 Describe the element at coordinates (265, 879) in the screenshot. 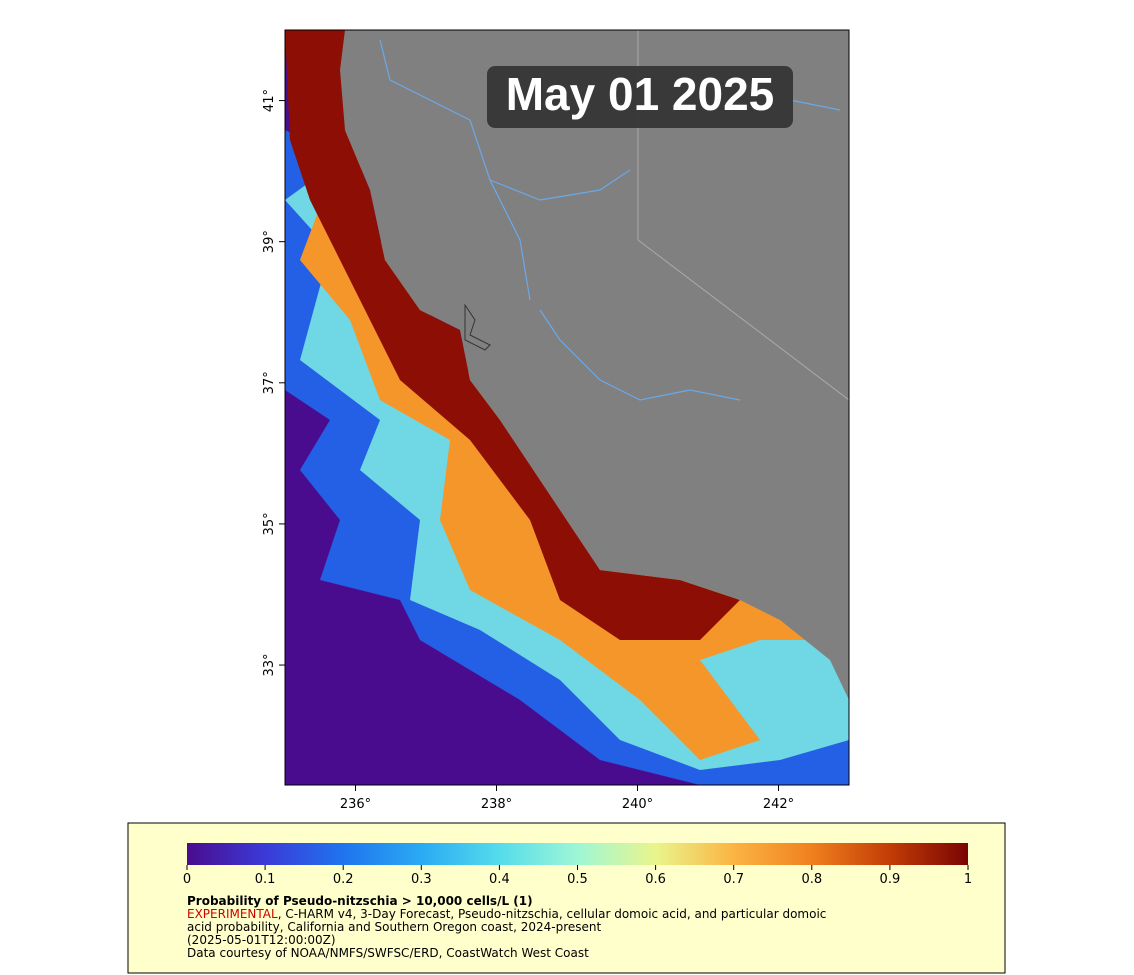

I see `colorbar-tick-label: 0.1` at that location.